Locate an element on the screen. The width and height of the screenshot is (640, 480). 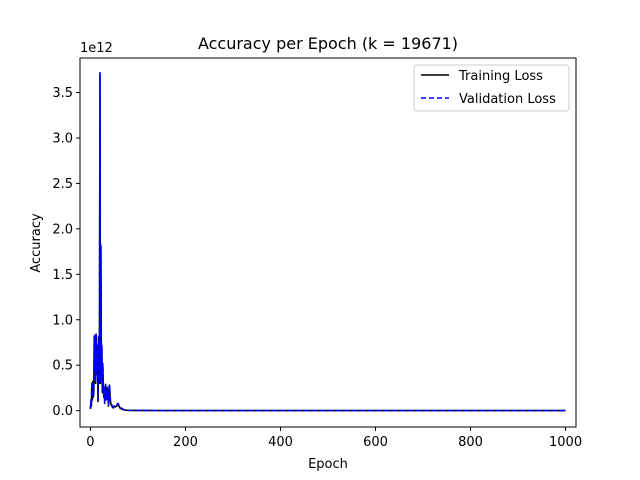
y-tick-label: 2.5 is located at coordinates (62, 184).